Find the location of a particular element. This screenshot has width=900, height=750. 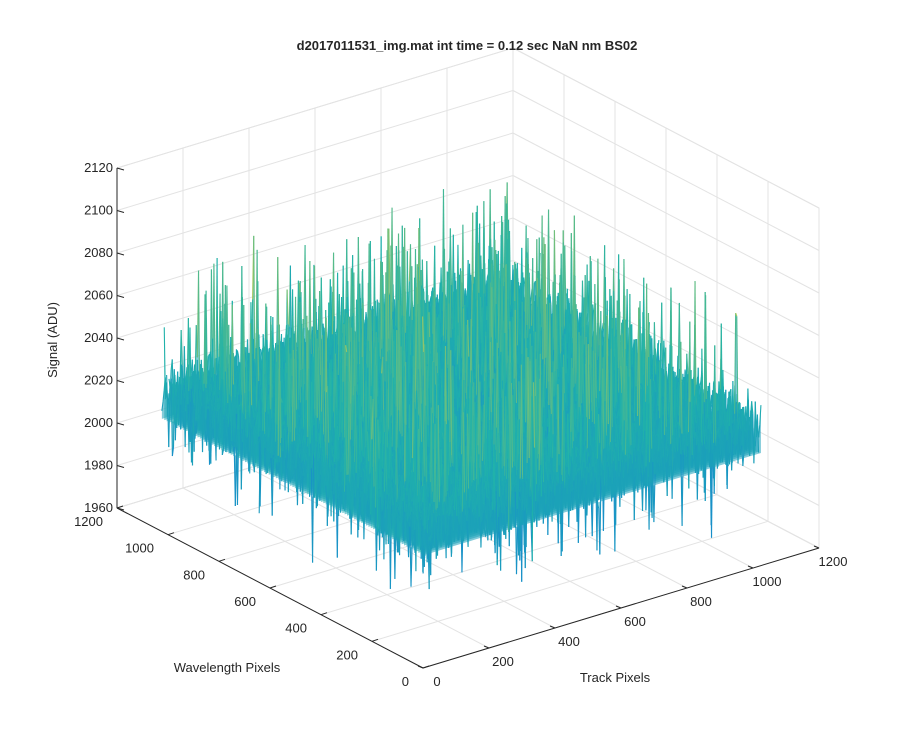

floor-gridline-y is located at coordinates (570, 581).